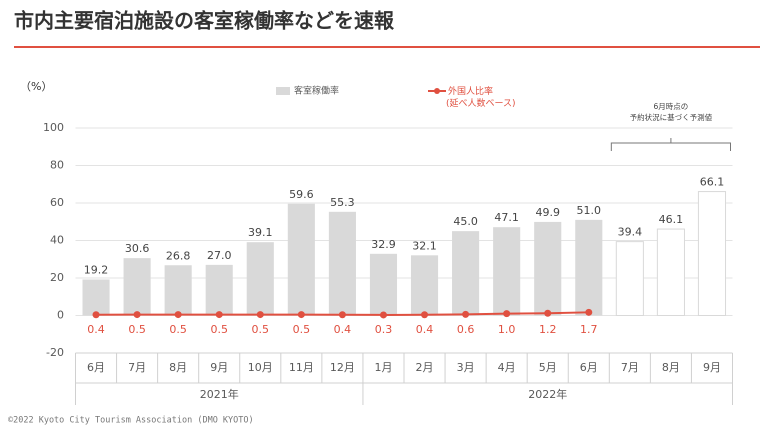 Image resolution: width=768 pixels, height=432 pixels. I want to click on bar-value-label: 39.1, so click(260, 232).